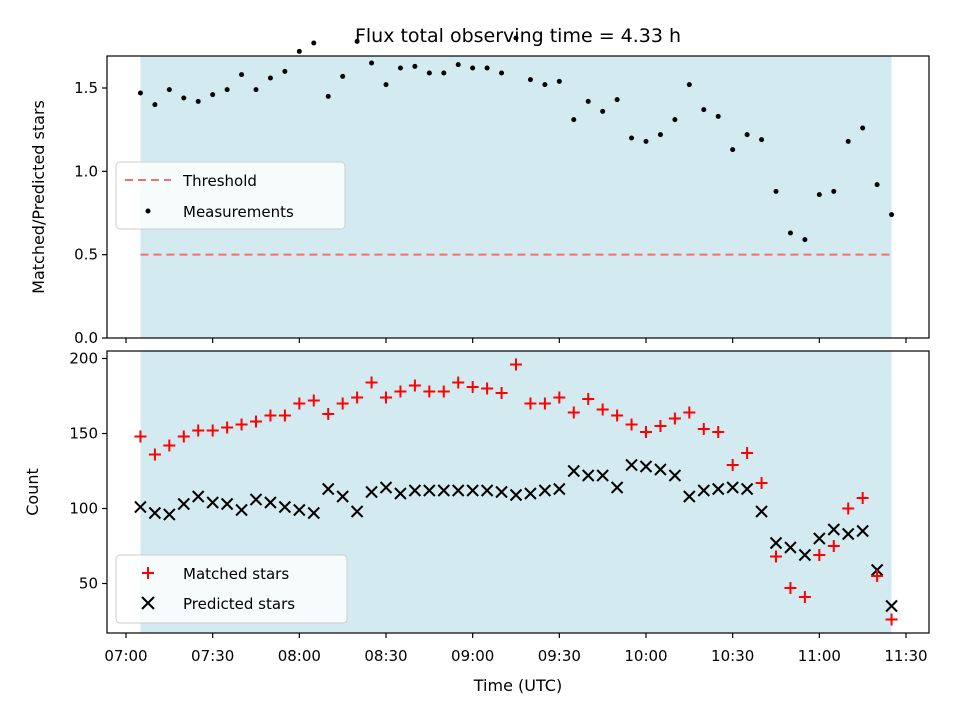 This screenshot has width=960, height=720. What do you see at coordinates (299, 656) in the screenshot?
I see `x-tick-label: 08:00` at bounding box center [299, 656].